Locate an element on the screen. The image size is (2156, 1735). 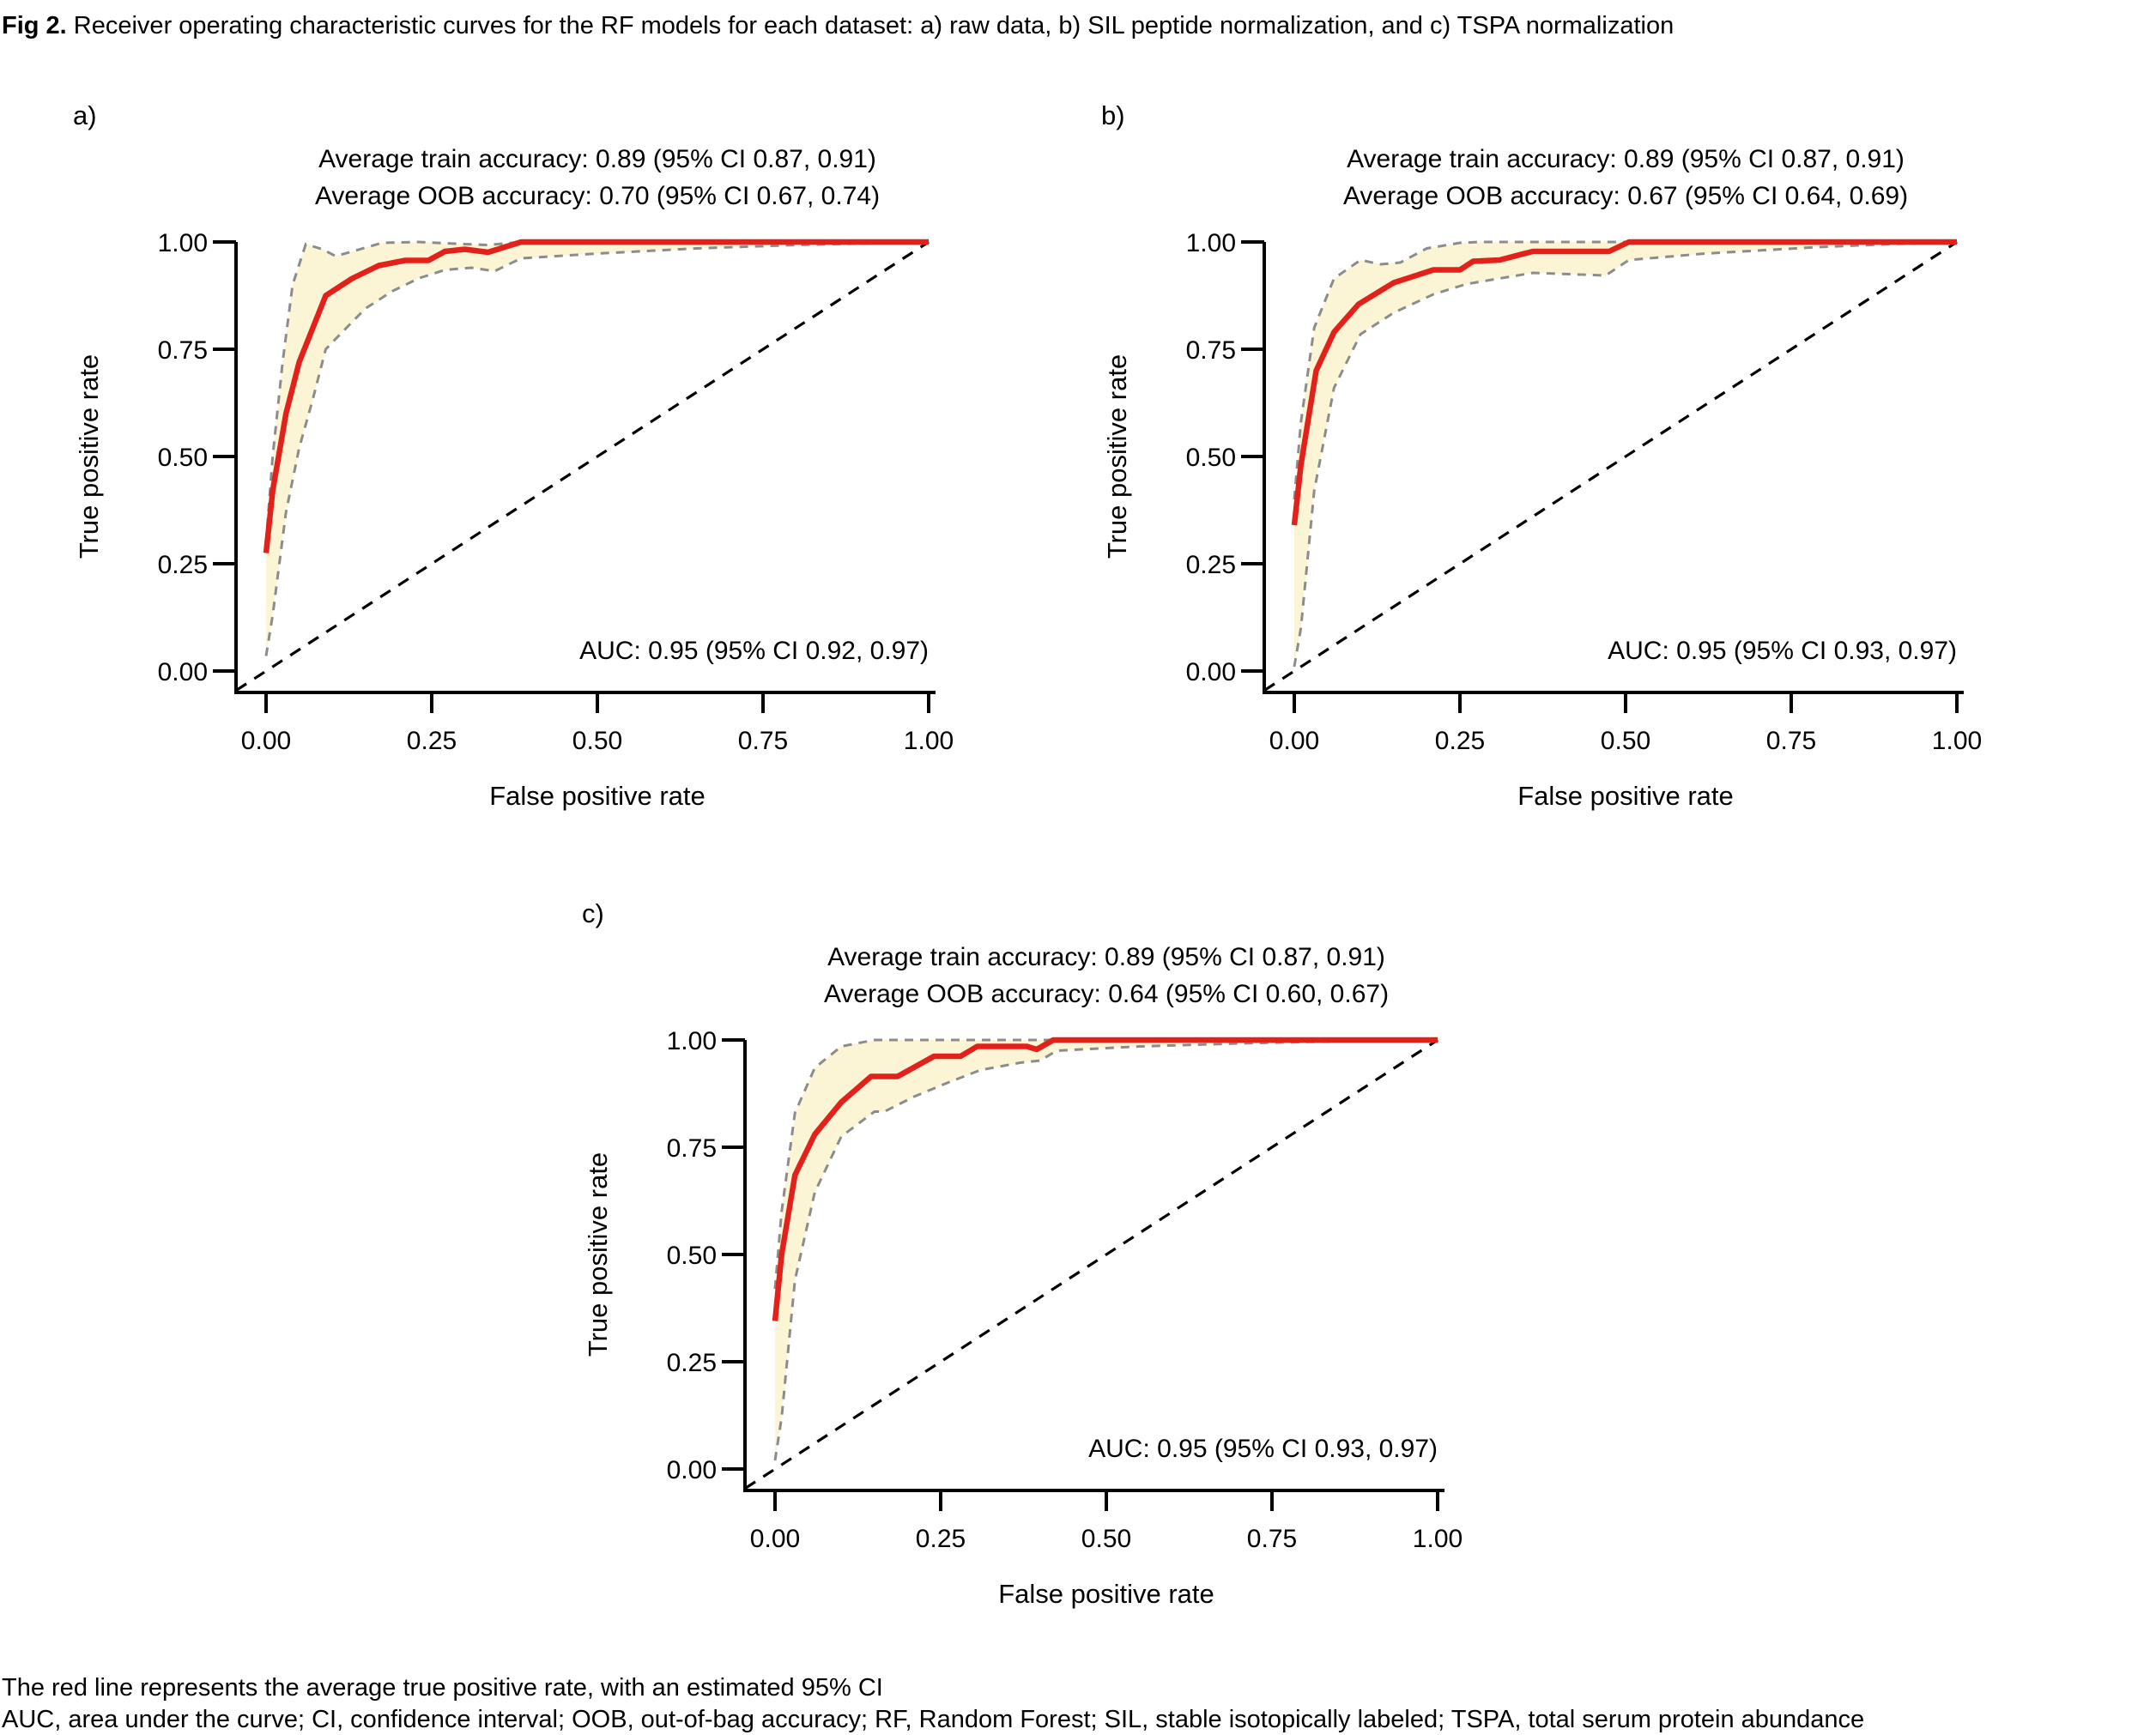
x-tick-label-c-1: 0.25 is located at coordinates (941, 1539).